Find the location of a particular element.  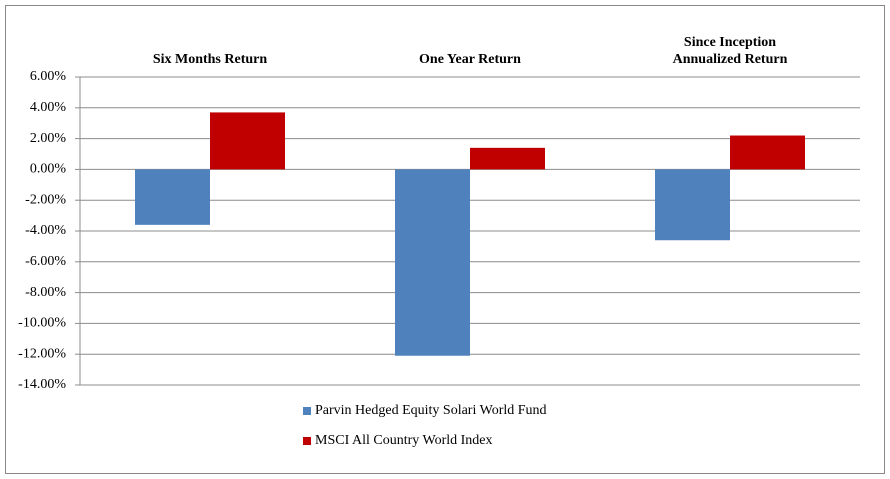

category-label: Since Inception Annualized Return is located at coordinates (730, 51).